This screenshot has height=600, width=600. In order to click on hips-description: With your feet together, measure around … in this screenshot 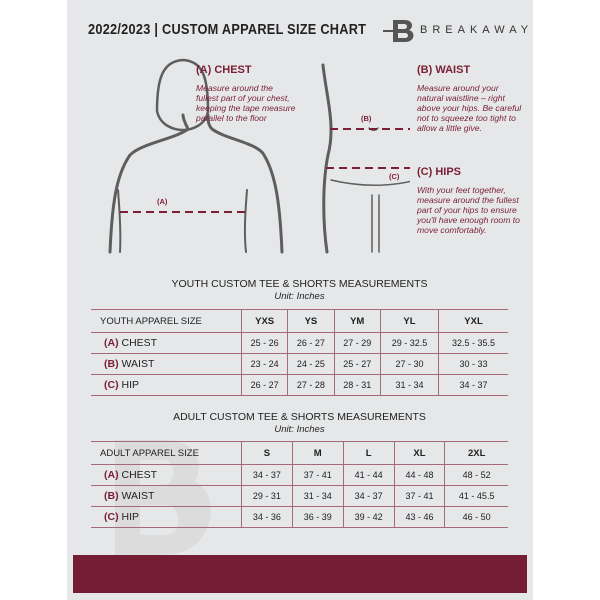, I will do `click(468, 210)`.